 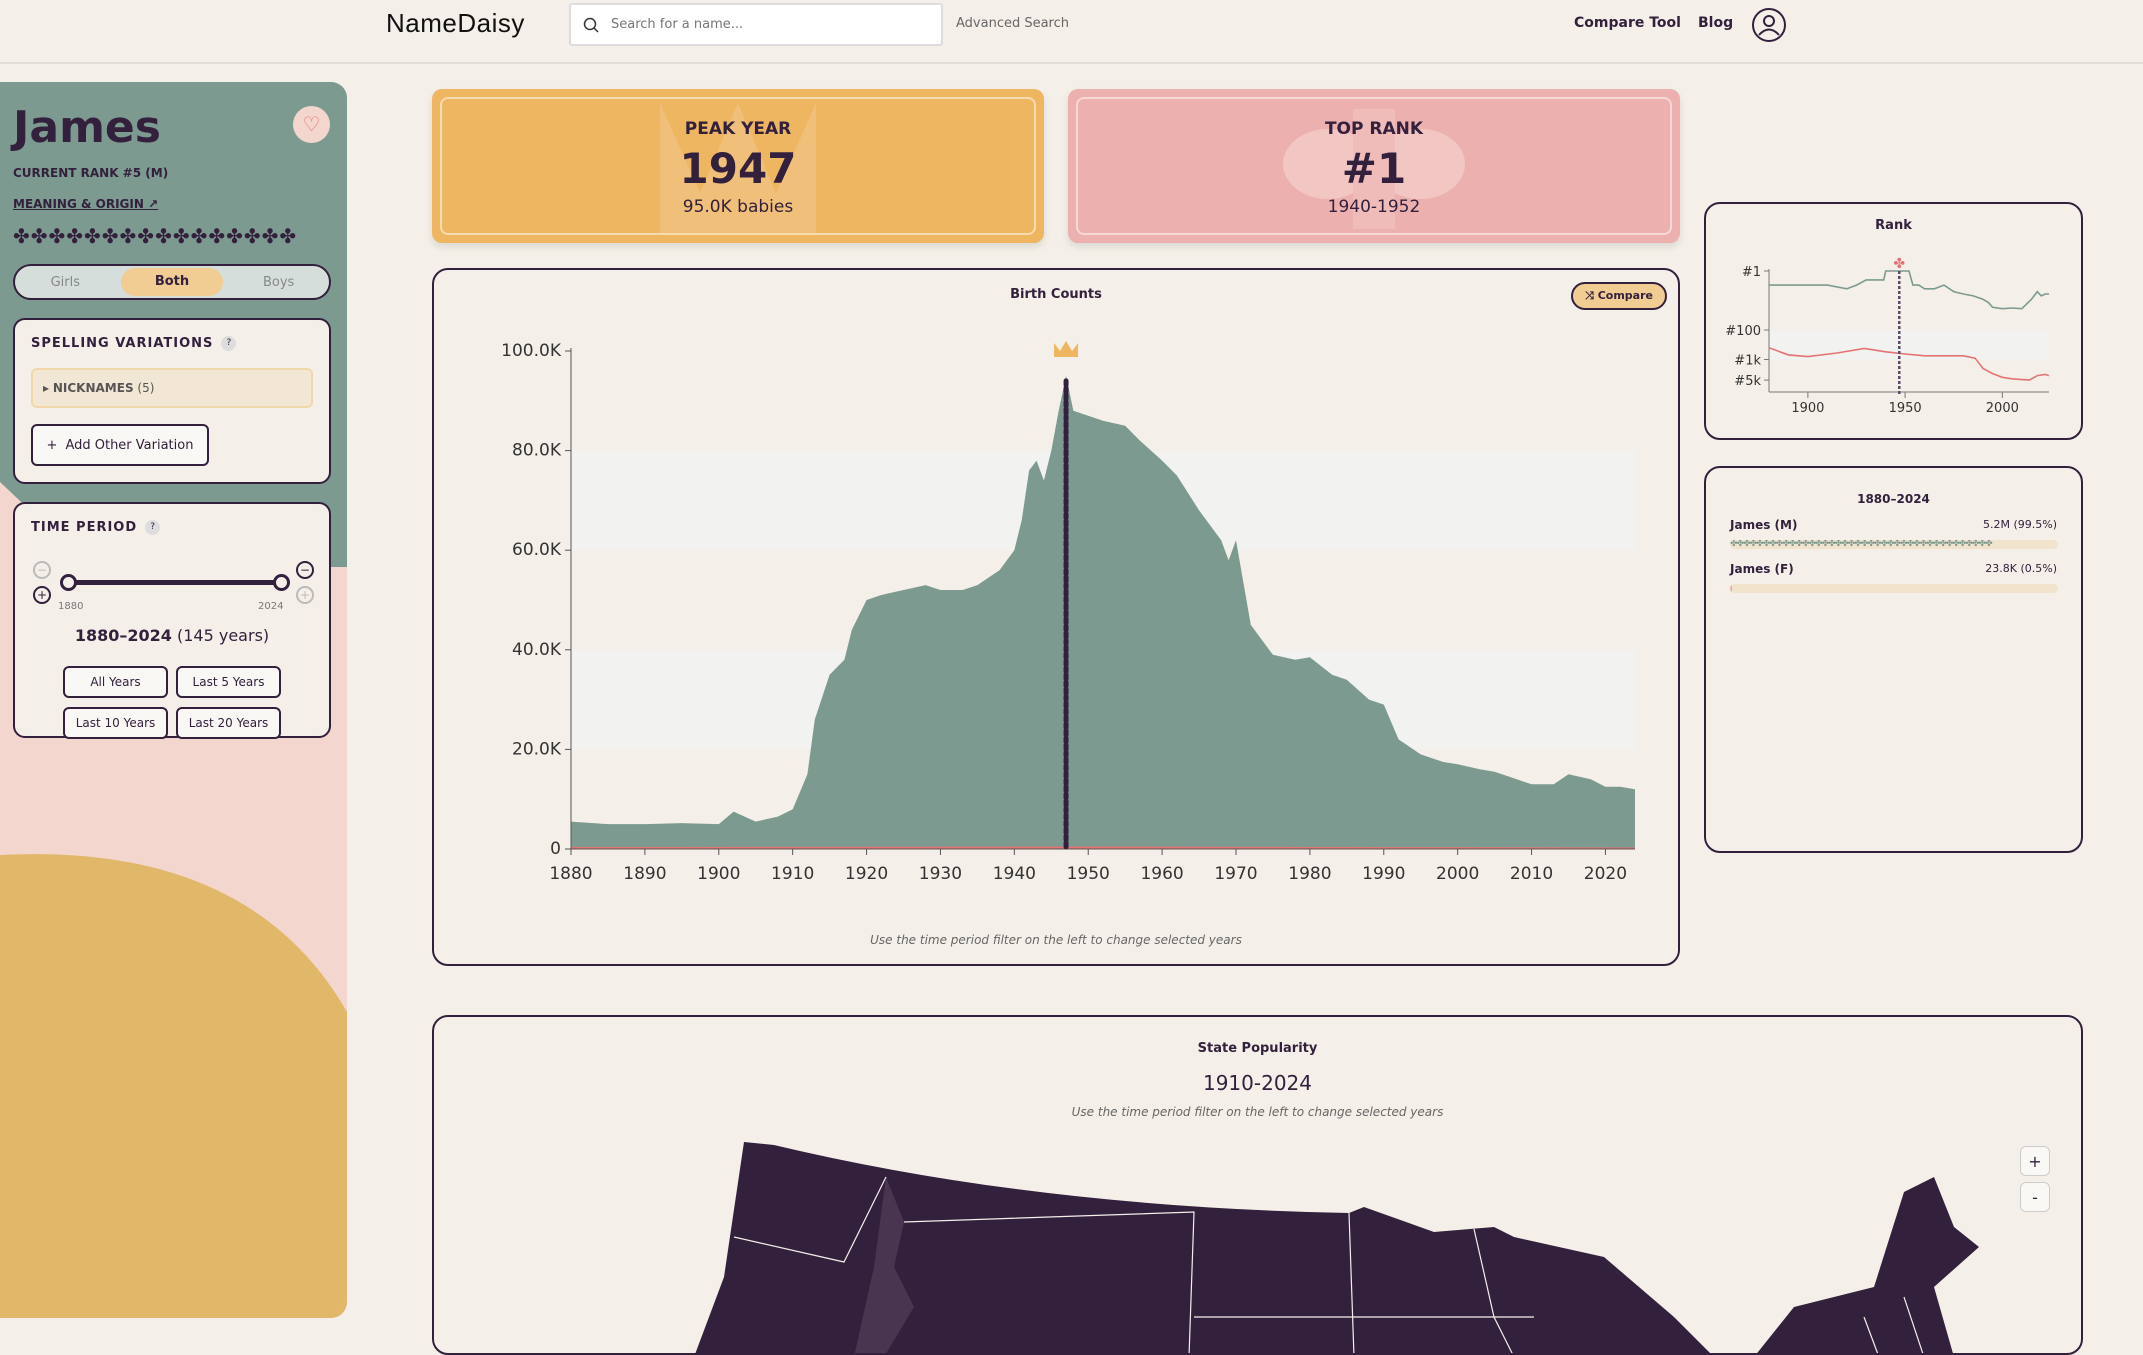 I want to click on compare-label: Compare, so click(x=1625, y=295).